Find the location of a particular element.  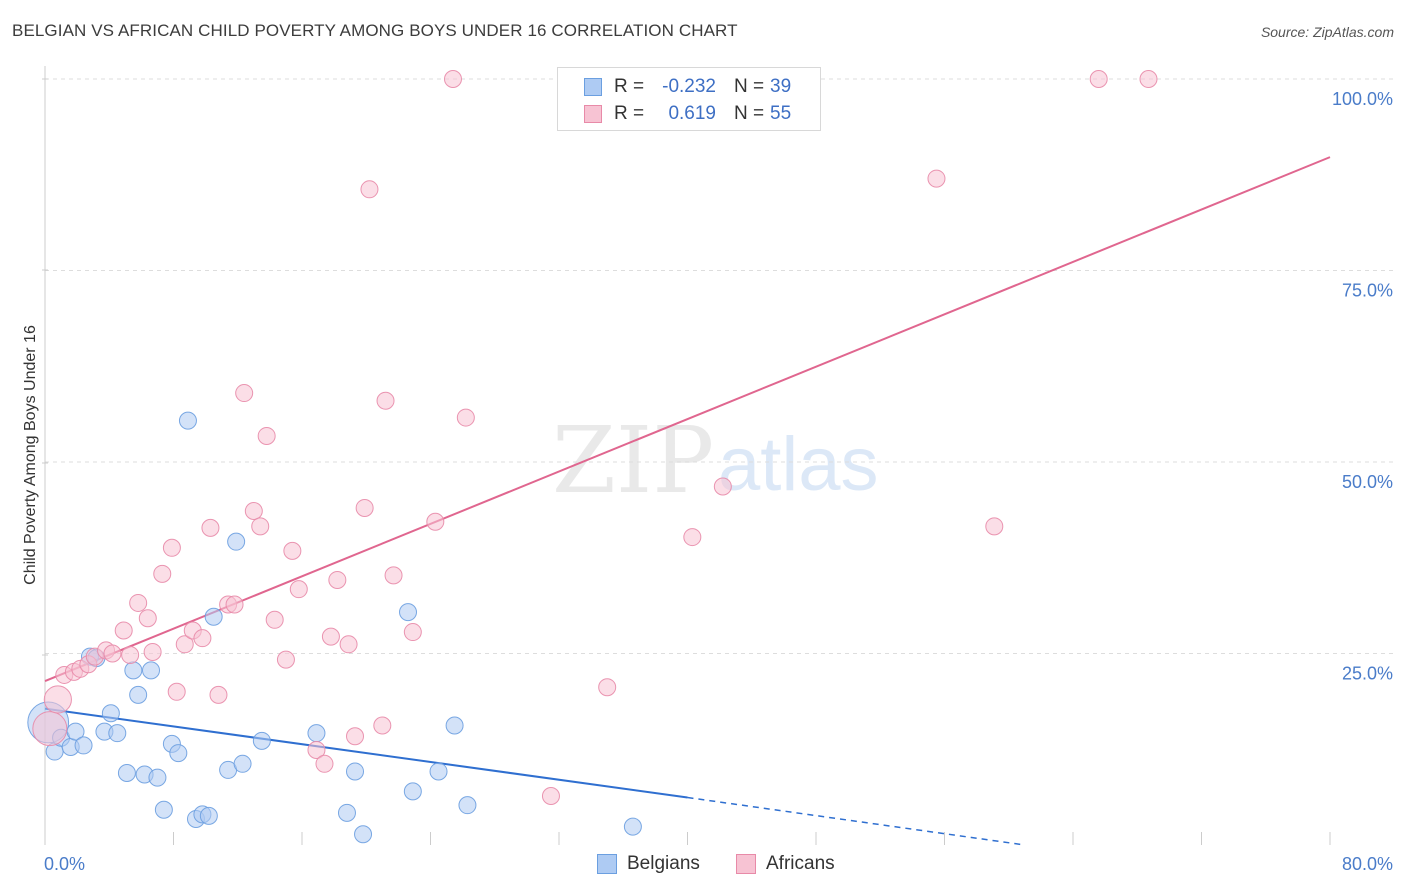

legend-r-value: 0.619 is located at coordinates (692, 113).